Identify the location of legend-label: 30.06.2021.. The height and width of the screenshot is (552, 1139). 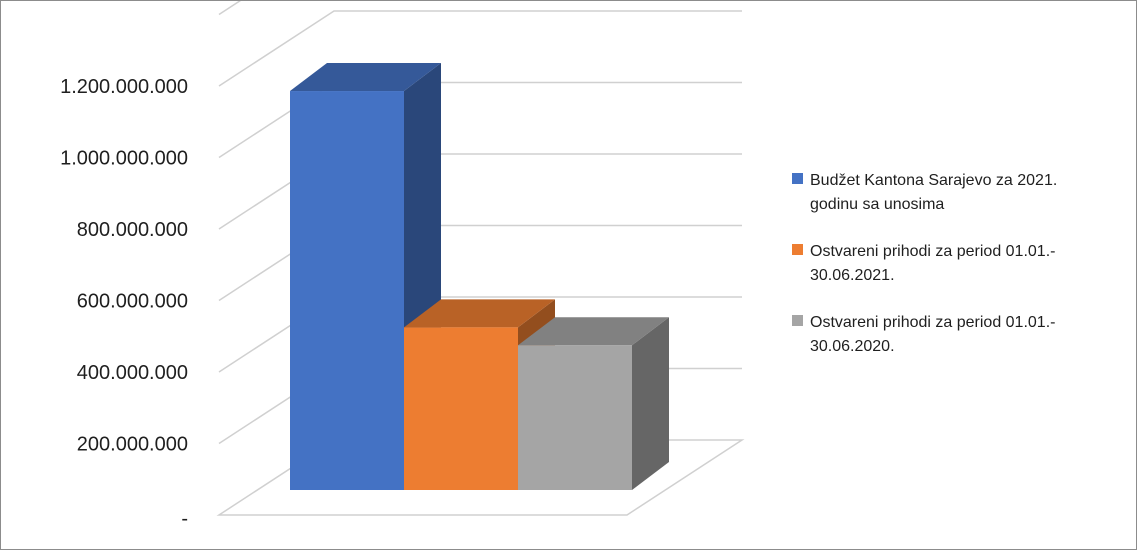
(852, 275).